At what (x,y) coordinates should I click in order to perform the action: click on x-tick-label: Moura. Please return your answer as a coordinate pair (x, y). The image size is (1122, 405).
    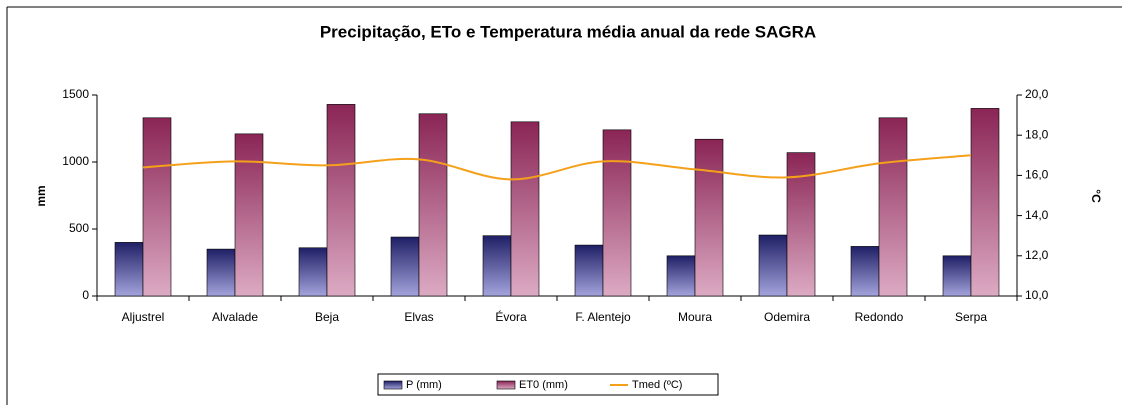
    Looking at the image, I should click on (695, 317).